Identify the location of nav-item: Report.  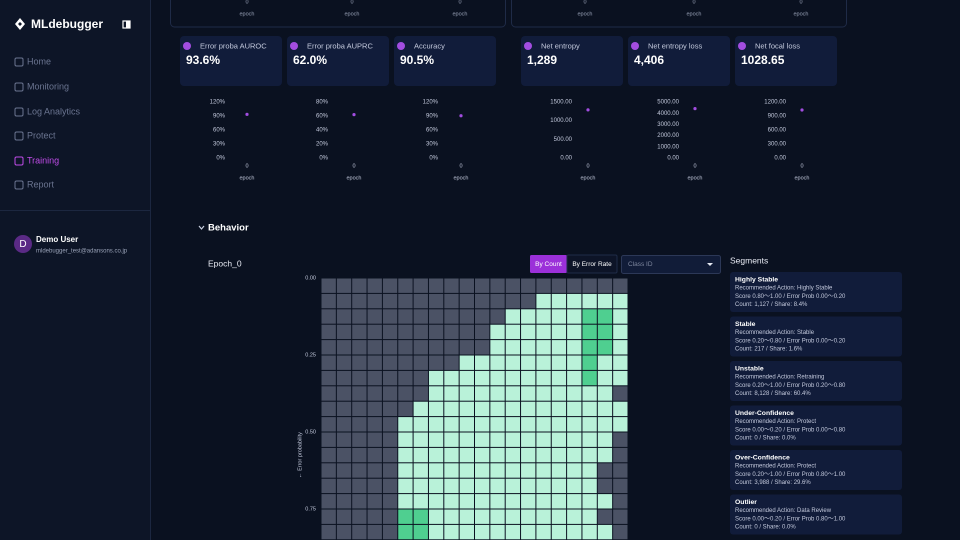
(41, 184).